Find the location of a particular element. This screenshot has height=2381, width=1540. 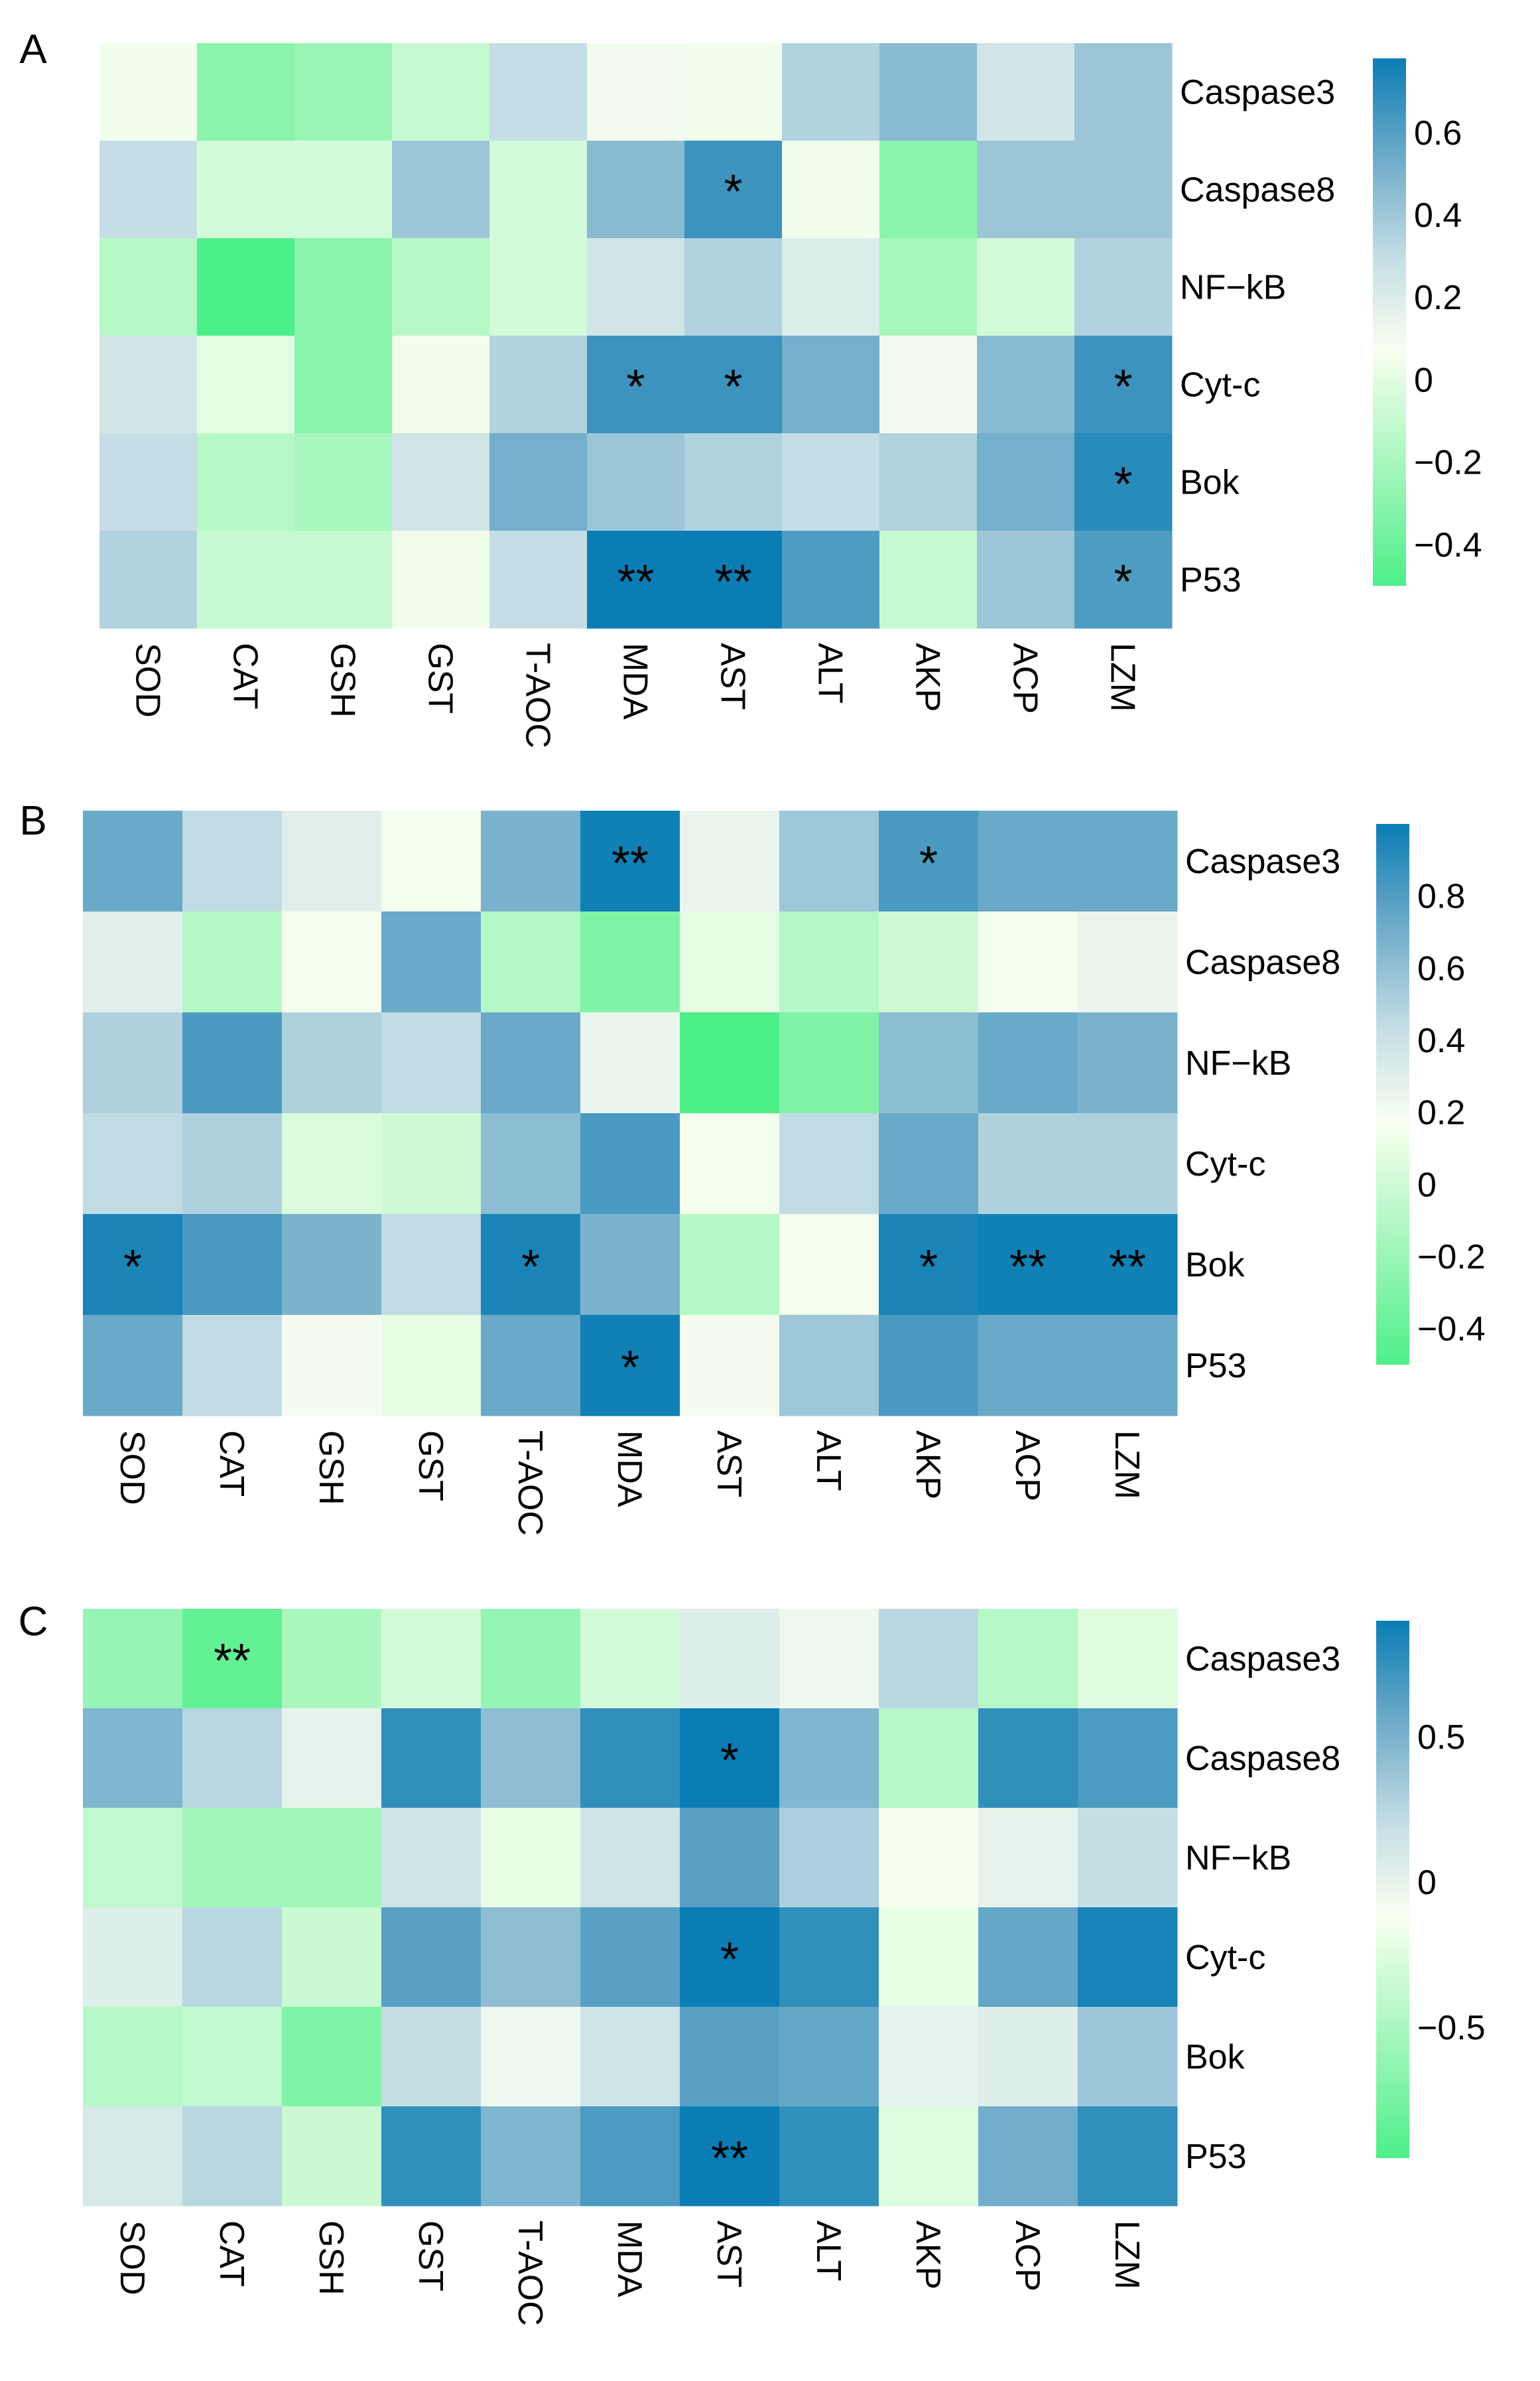

column-label: LZM is located at coordinates (1123, 677).